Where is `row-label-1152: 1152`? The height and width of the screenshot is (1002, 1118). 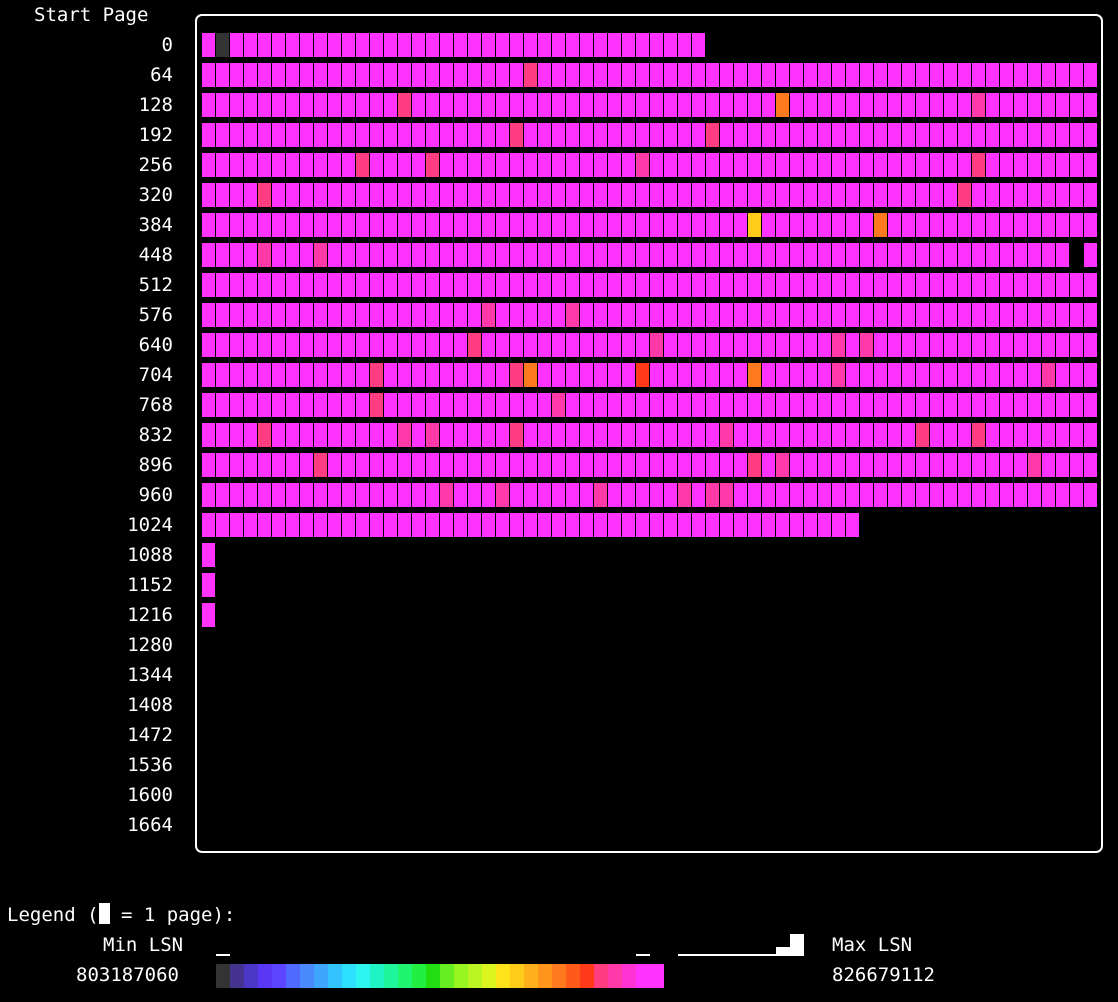
row-label-1152: 1152 is located at coordinates (150, 585).